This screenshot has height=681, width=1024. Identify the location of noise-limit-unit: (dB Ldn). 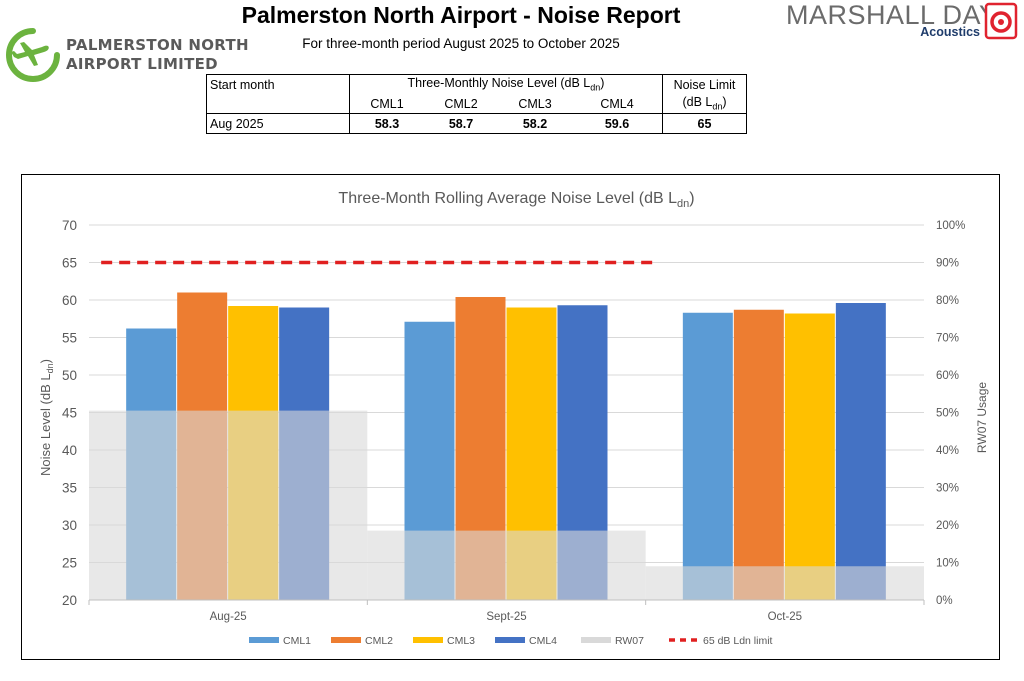
(704, 104).